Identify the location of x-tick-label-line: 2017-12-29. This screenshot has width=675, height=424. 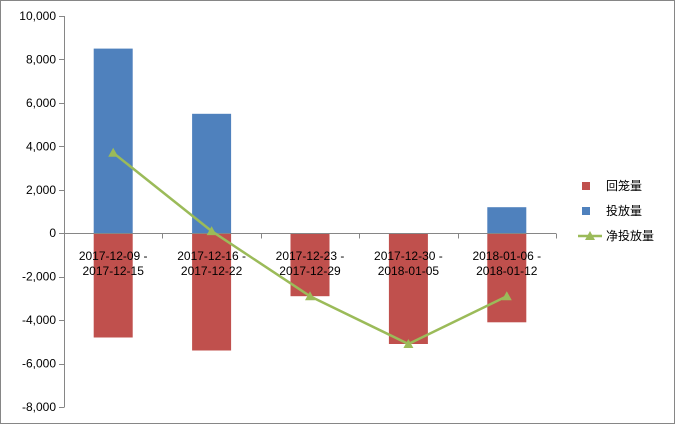
(310, 271).